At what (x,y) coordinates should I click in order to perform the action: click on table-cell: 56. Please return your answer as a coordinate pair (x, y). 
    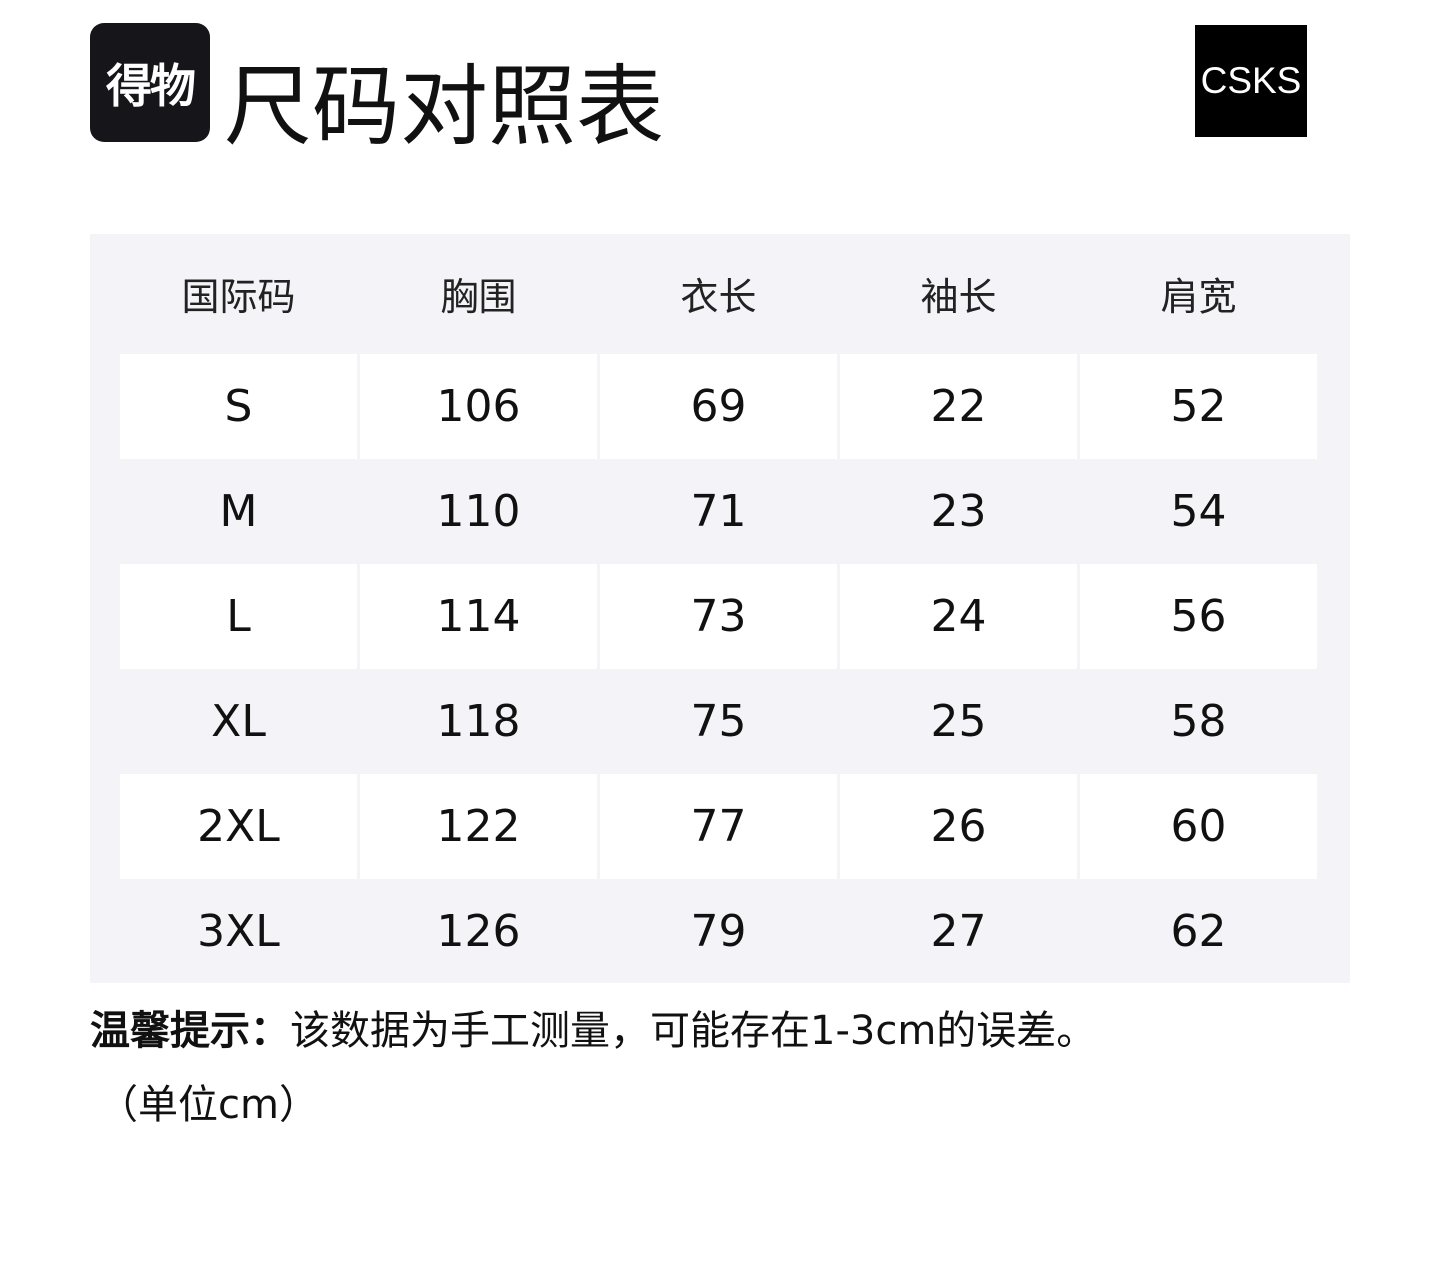
    Looking at the image, I should click on (1198, 616).